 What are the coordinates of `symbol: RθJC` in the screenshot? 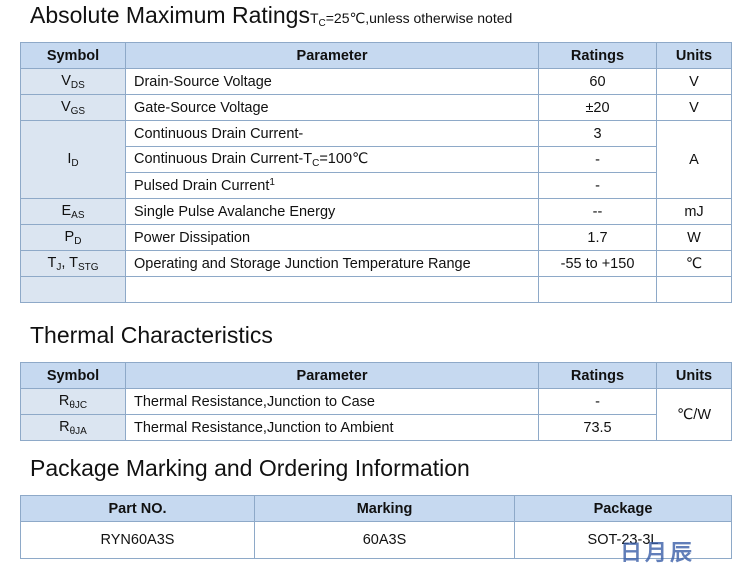 It's located at (73, 401).